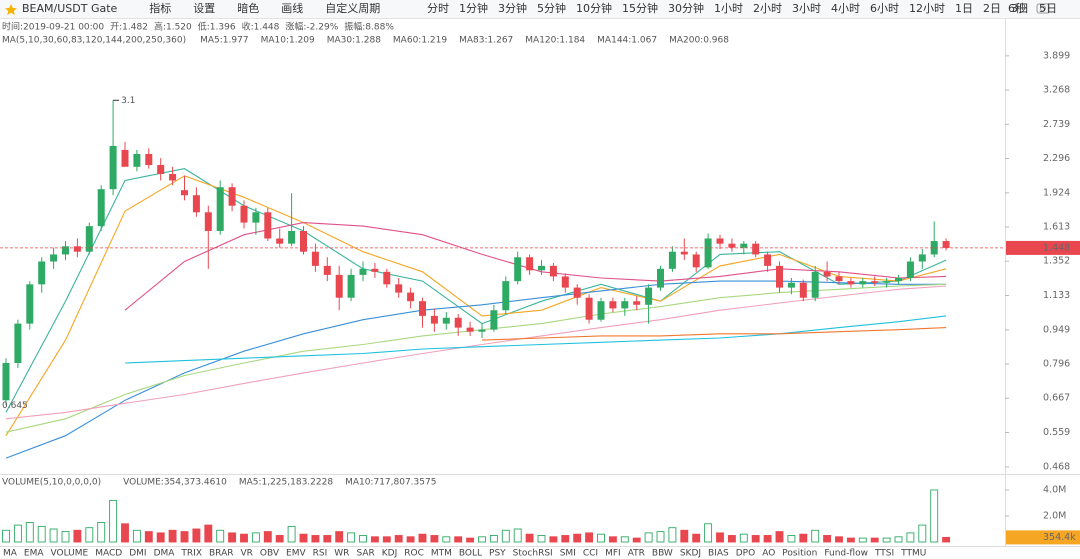 Image resolution: width=1080 pixels, height=559 pixels. I want to click on period-button: 6小时, so click(884, 8).